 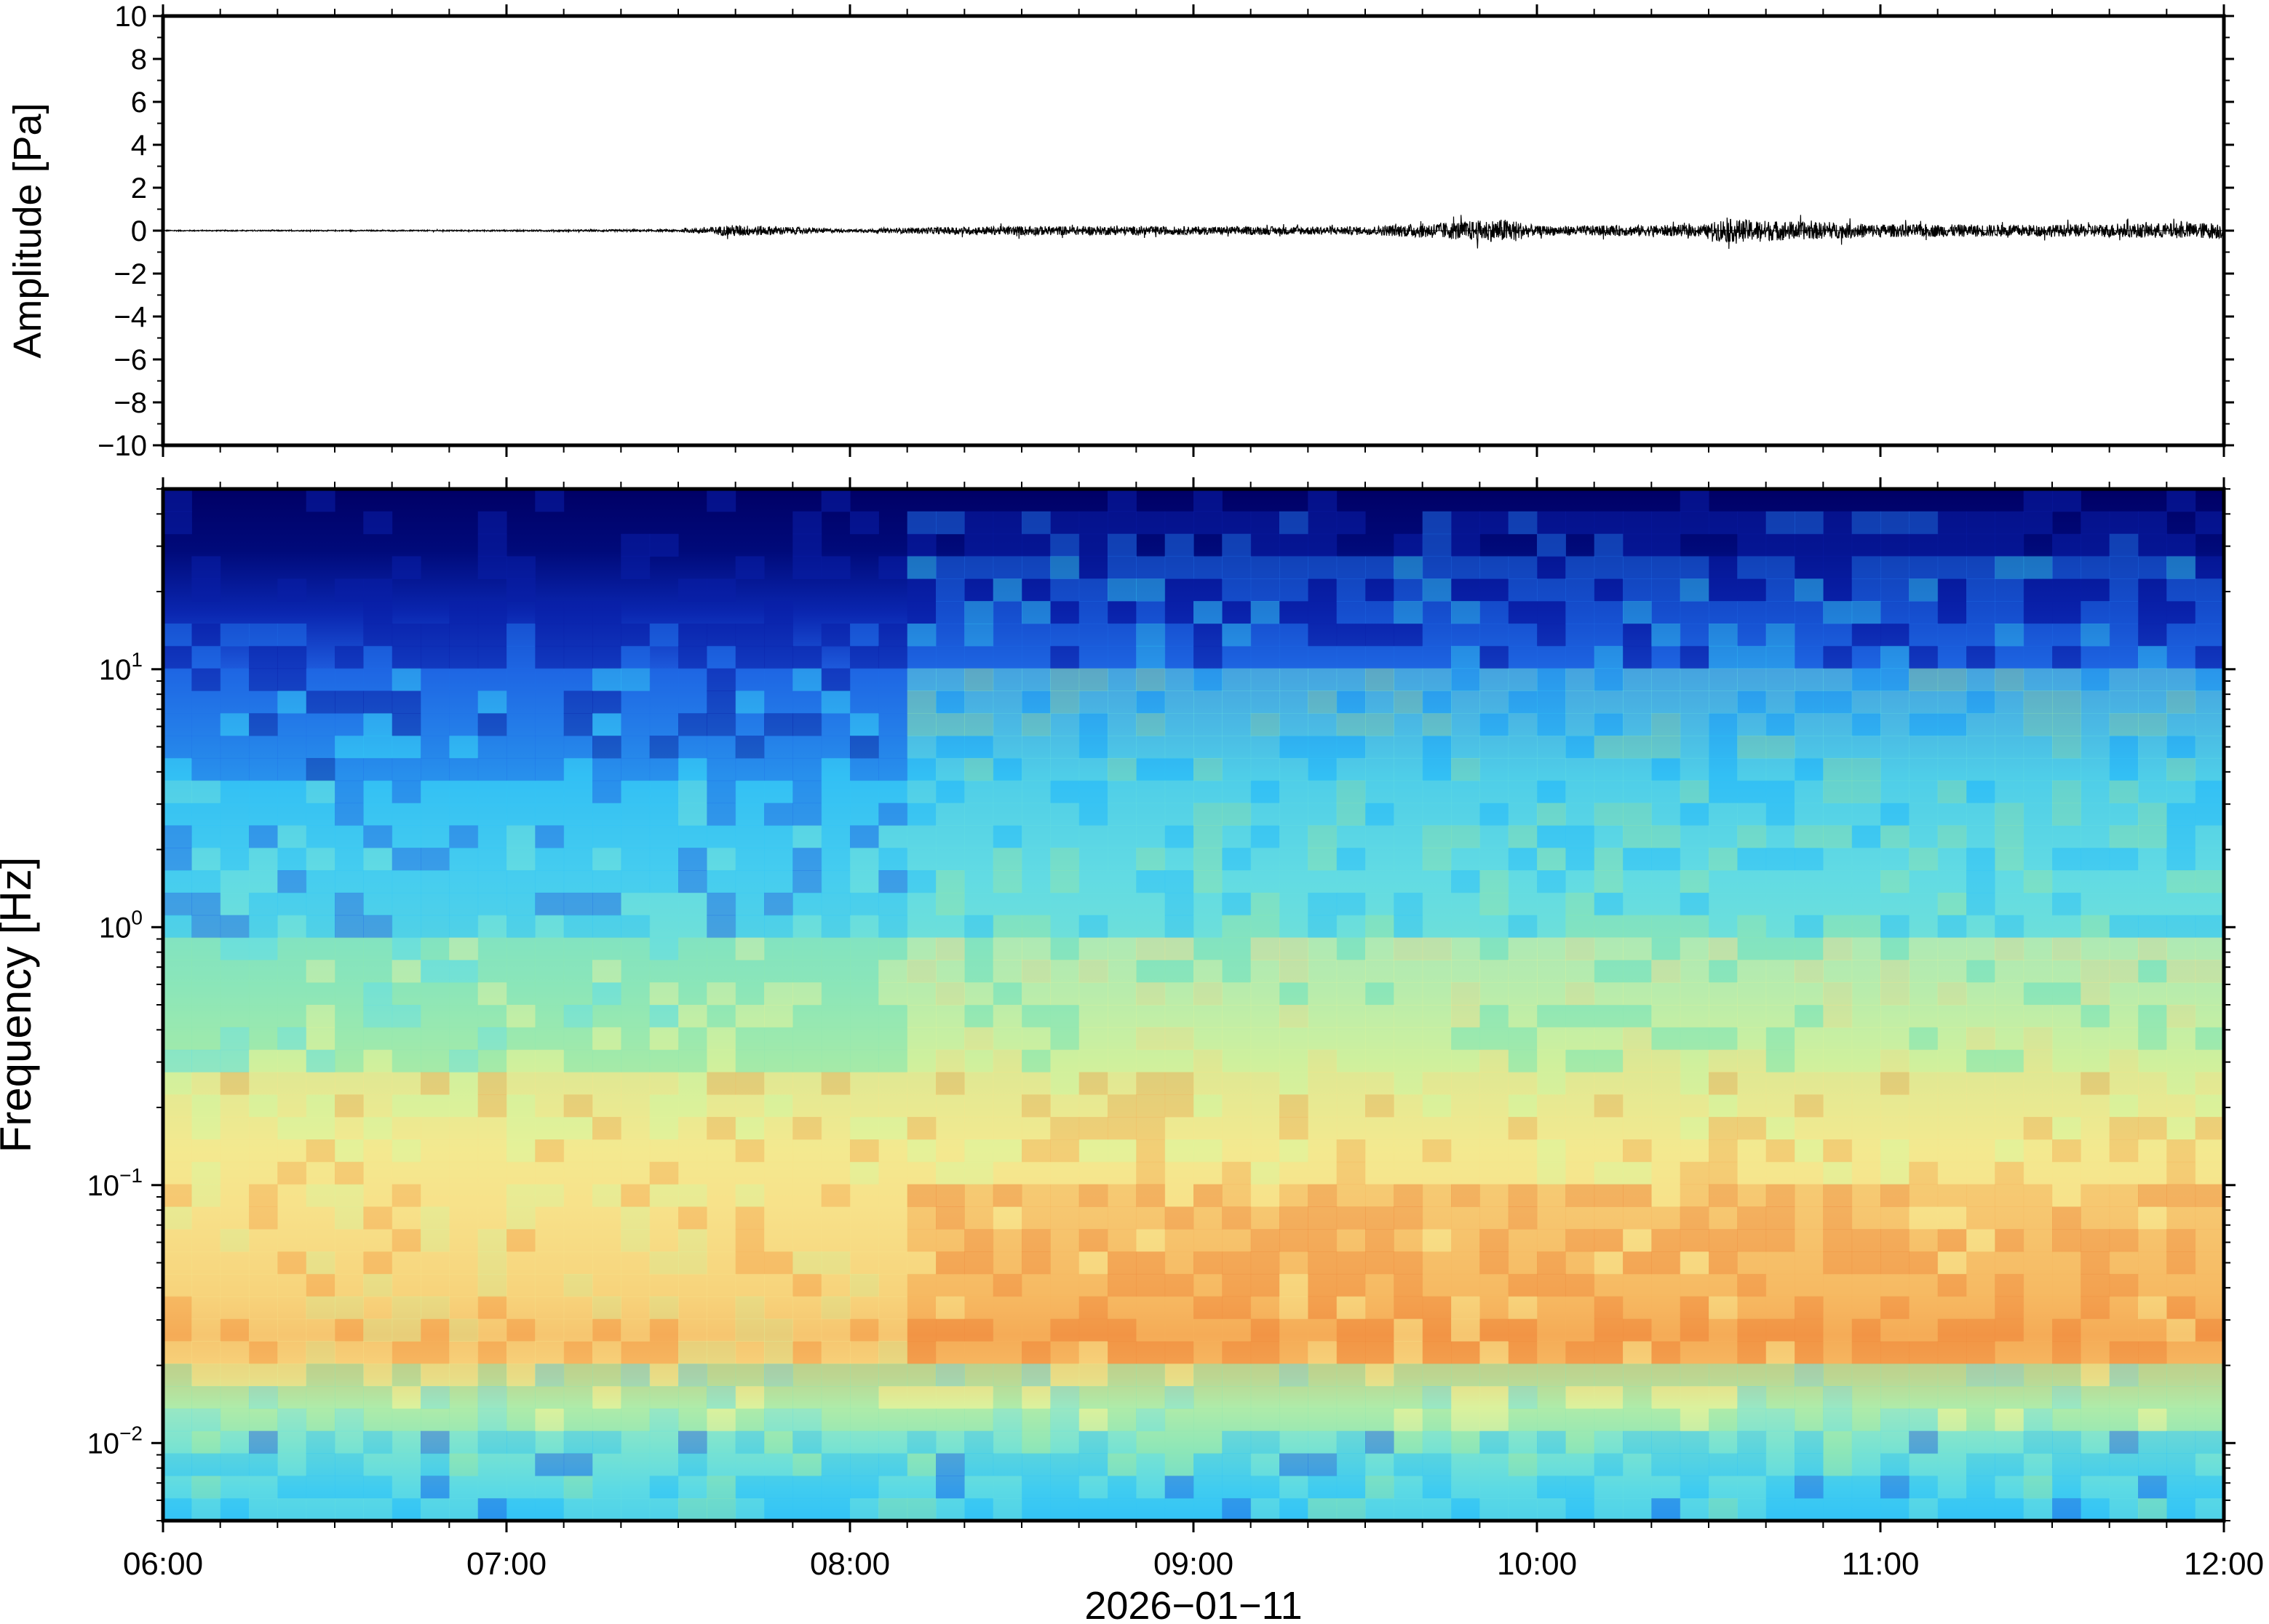 What do you see at coordinates (115, 1441) in the screenshot?
I see `frequency-tick-label: 10⁻²` at bounding box center [115, 1441].